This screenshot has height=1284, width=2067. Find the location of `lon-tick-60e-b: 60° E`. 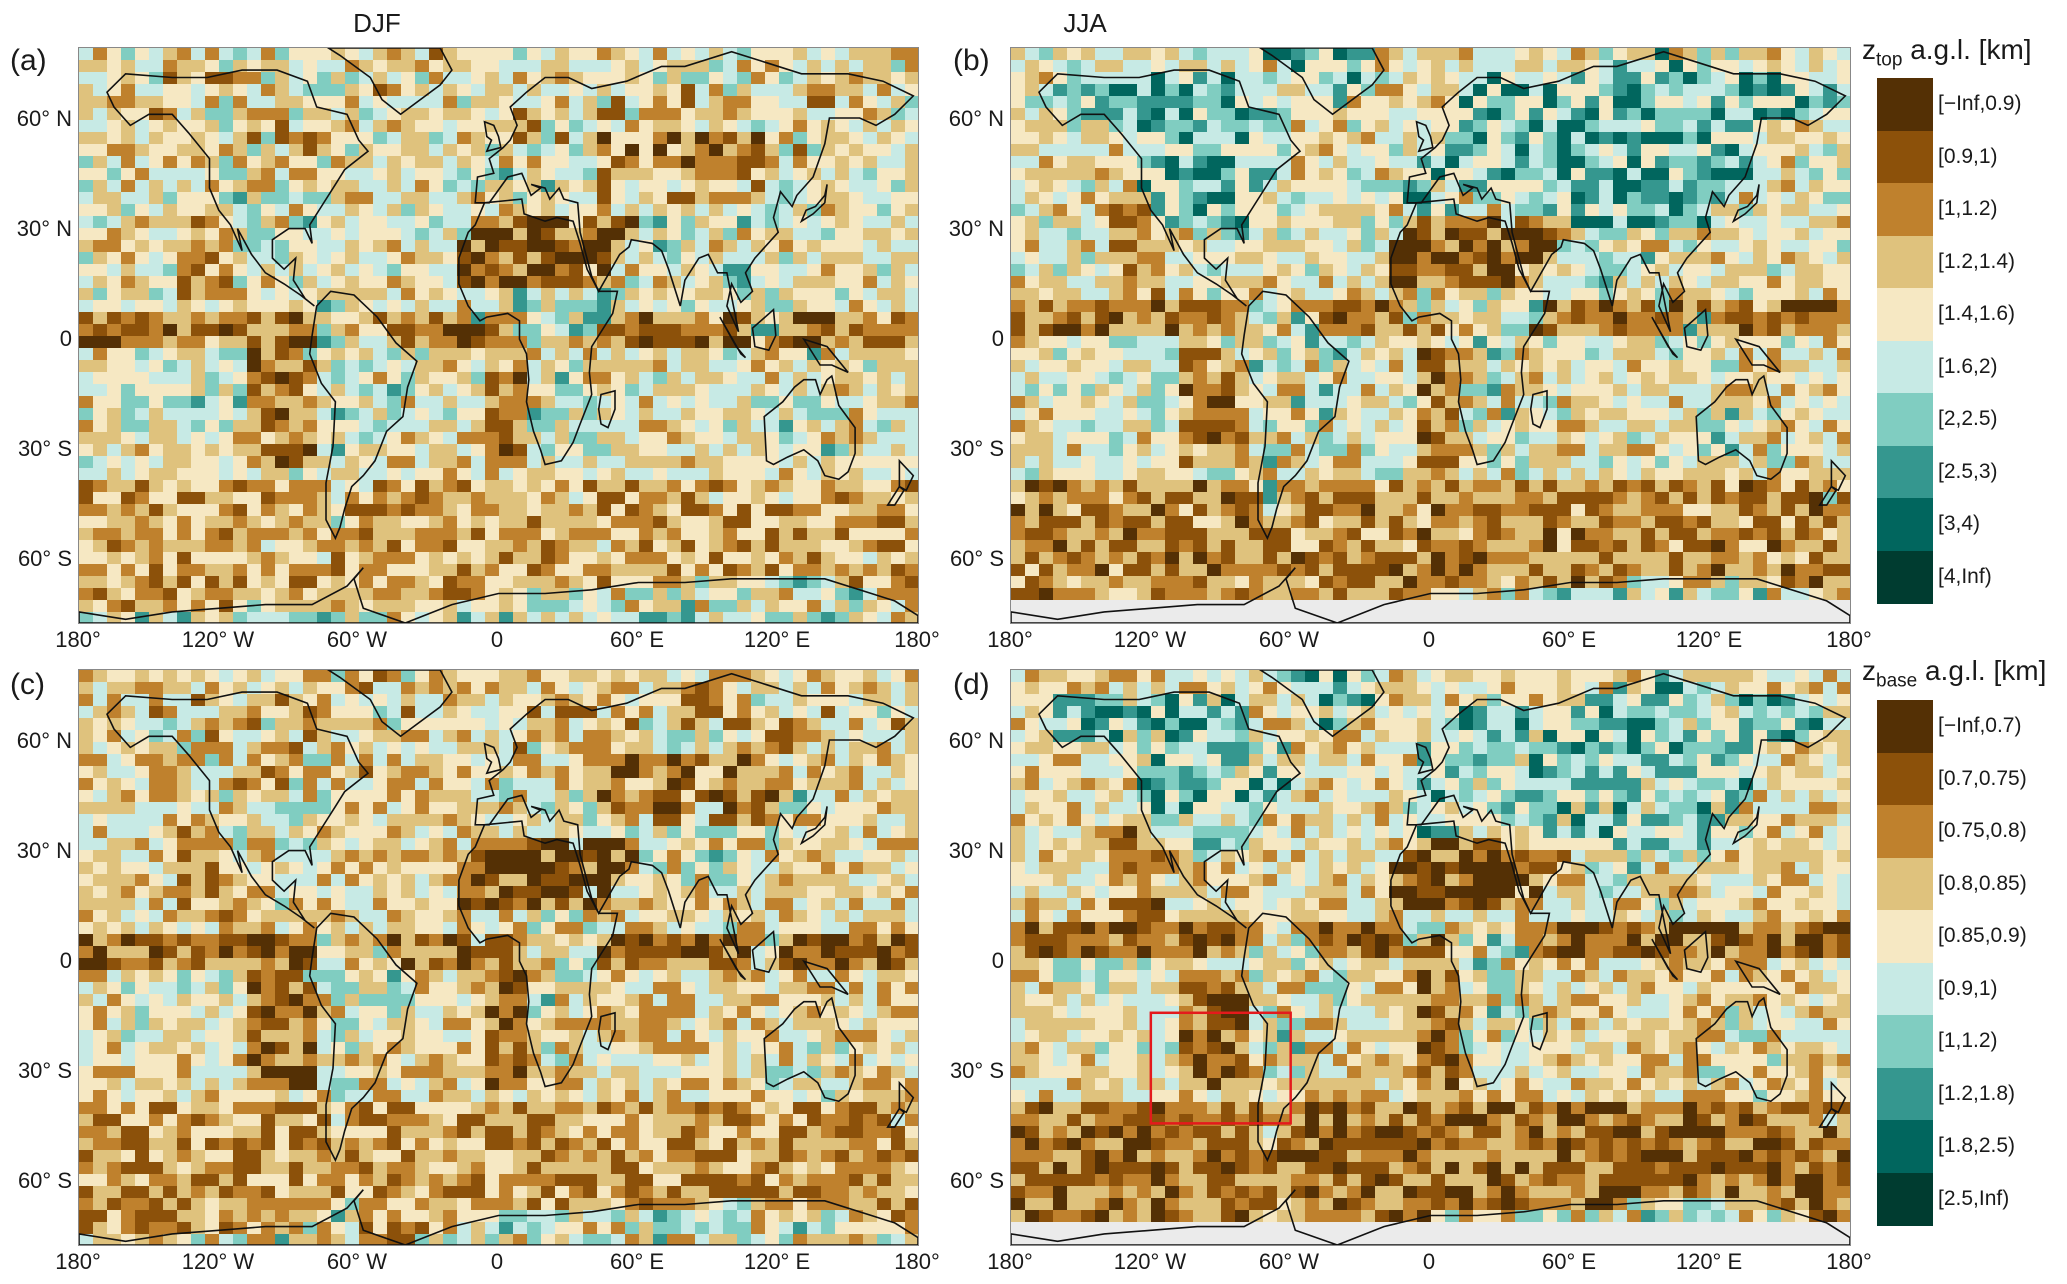

lon-tick-60e-b: 60° E is located at coordinates (1569, 639).